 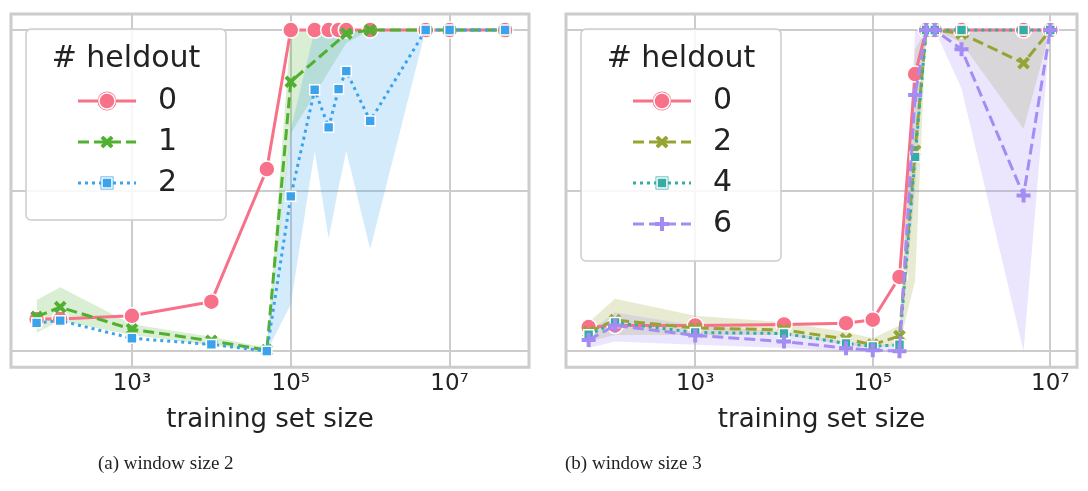 What do you see at coordinates (723, 180) in the screenshot?
I see `legend-label: 4` at bounding box center [723, 180].